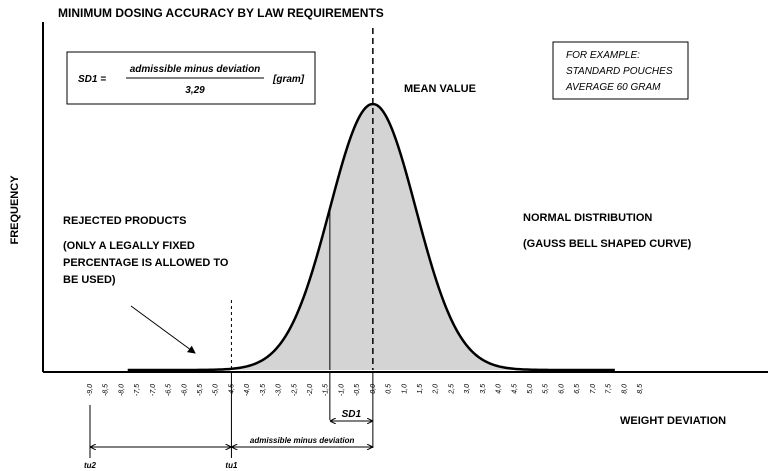 The width and height of the screenshot is (768, 471). I want to click on x-tick-label: -7,0, so click(153, 390).